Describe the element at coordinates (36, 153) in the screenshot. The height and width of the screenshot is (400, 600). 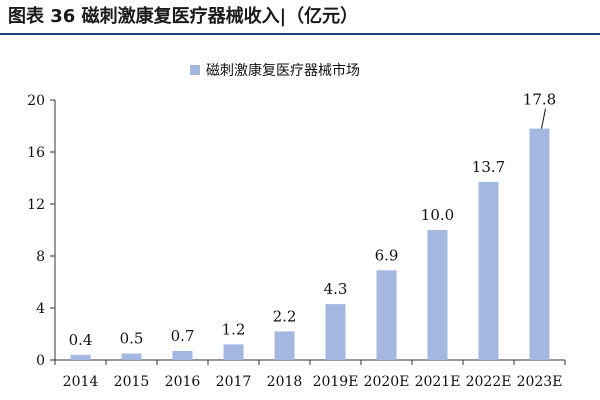
I see `y-tick-label: 16` at that location.